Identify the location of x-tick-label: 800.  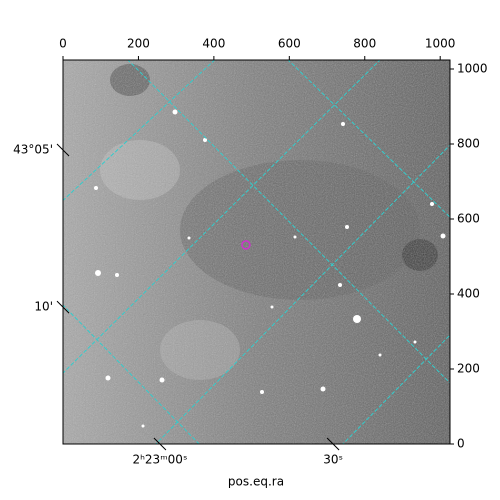
(364, 44).